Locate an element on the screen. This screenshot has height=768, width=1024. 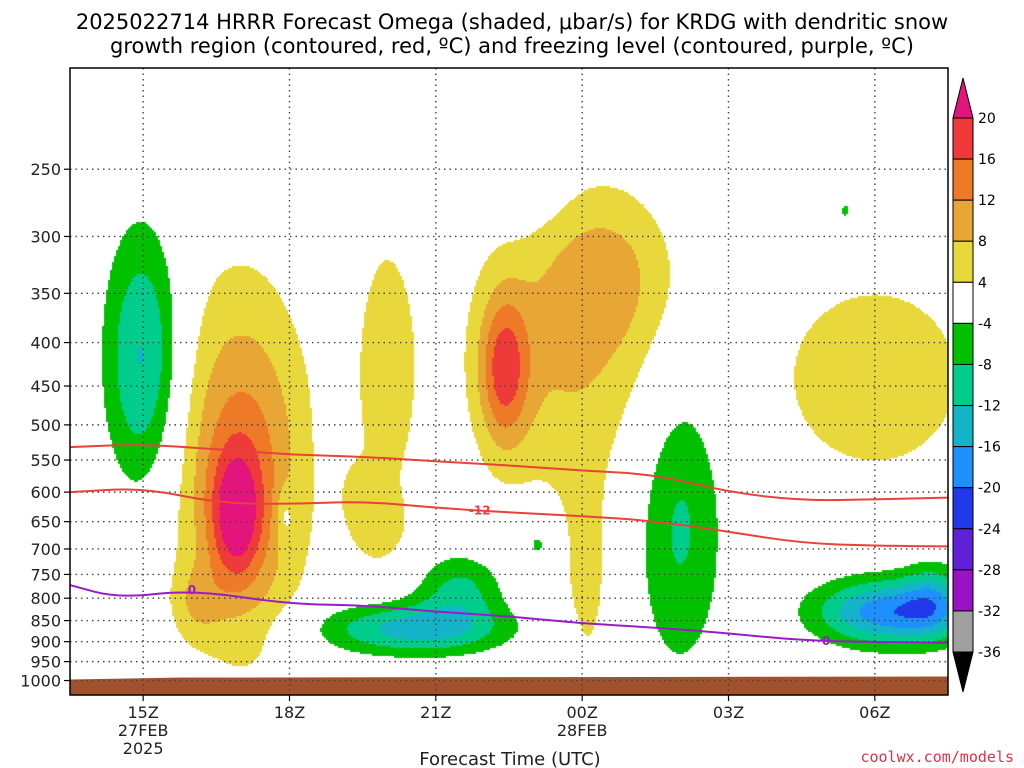
y-tick-label-500: 500 is located at coordinates (45, 425).